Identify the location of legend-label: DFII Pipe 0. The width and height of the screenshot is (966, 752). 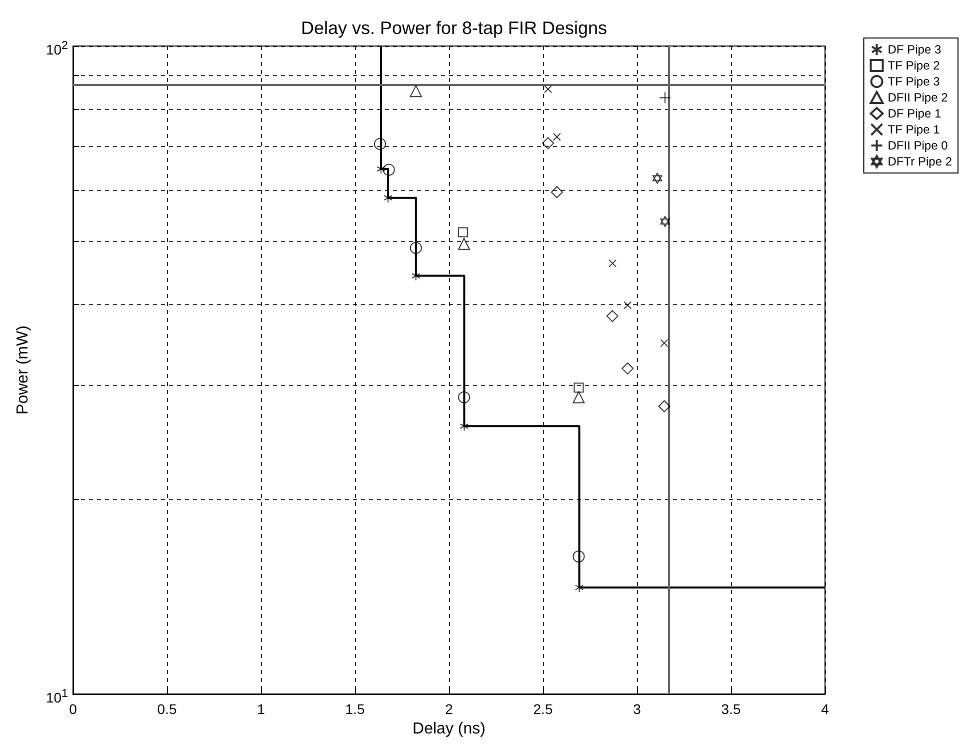
(918, 145).